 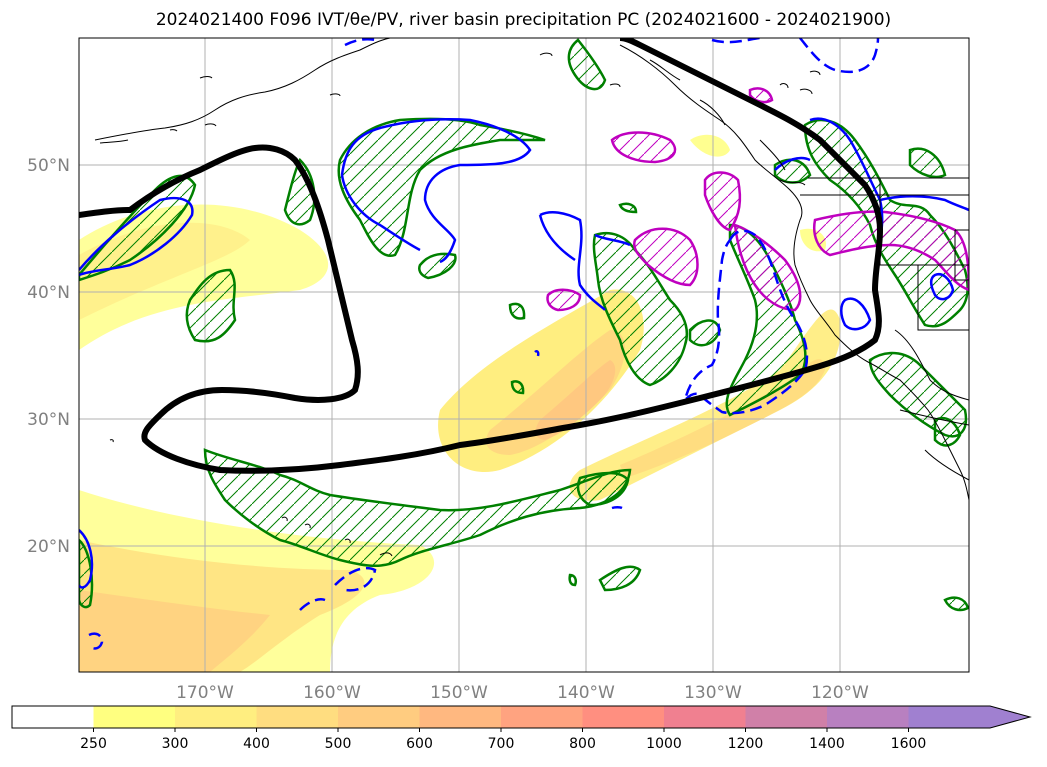 I want to click on colorbar-tick-label: 800, so click(x=582, y=744).